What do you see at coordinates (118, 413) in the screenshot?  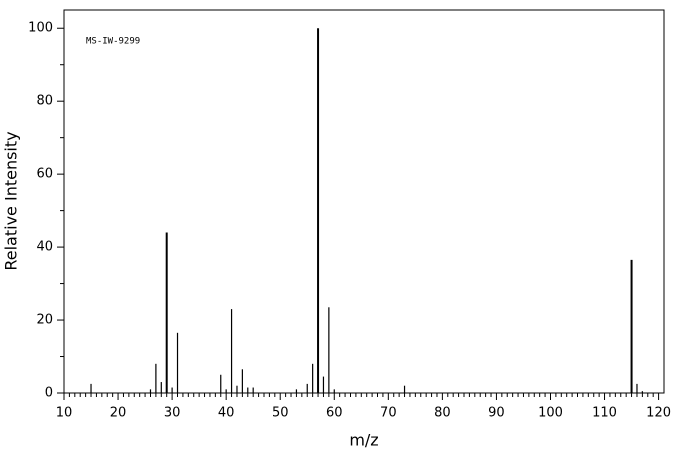 I see `x-tick-label: 20` at bounding box center [118, 413].